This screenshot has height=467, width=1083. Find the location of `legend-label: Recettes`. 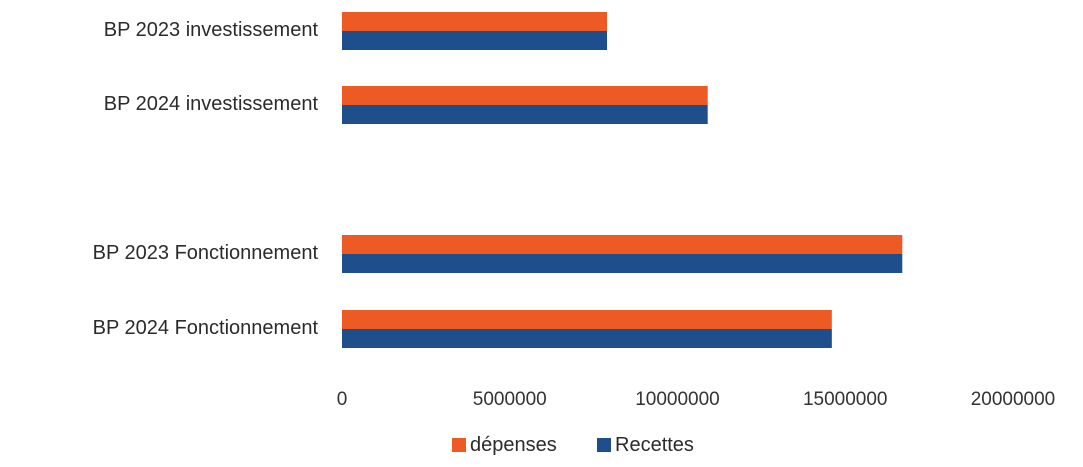

legend-label: Recettes is located at coordinates (654, 445).